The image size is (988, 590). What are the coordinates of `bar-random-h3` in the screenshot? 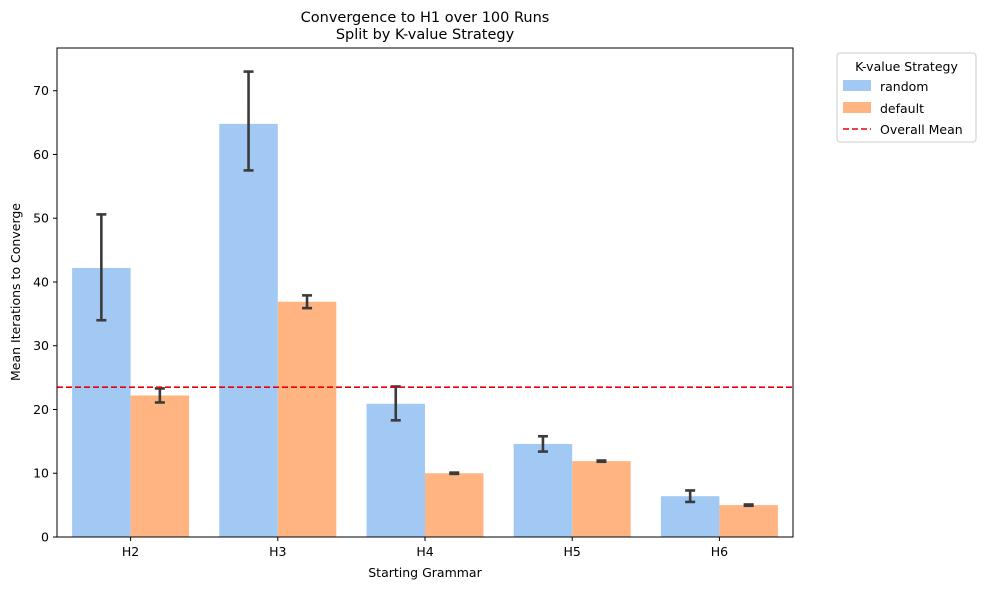 It's located at (248, 330).